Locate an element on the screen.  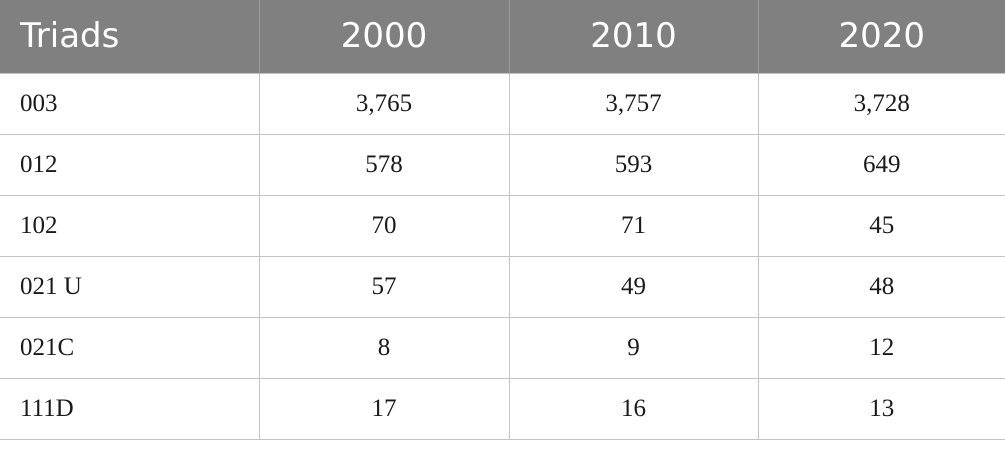
value-cell: 578 is located at coordinates (384, 164).